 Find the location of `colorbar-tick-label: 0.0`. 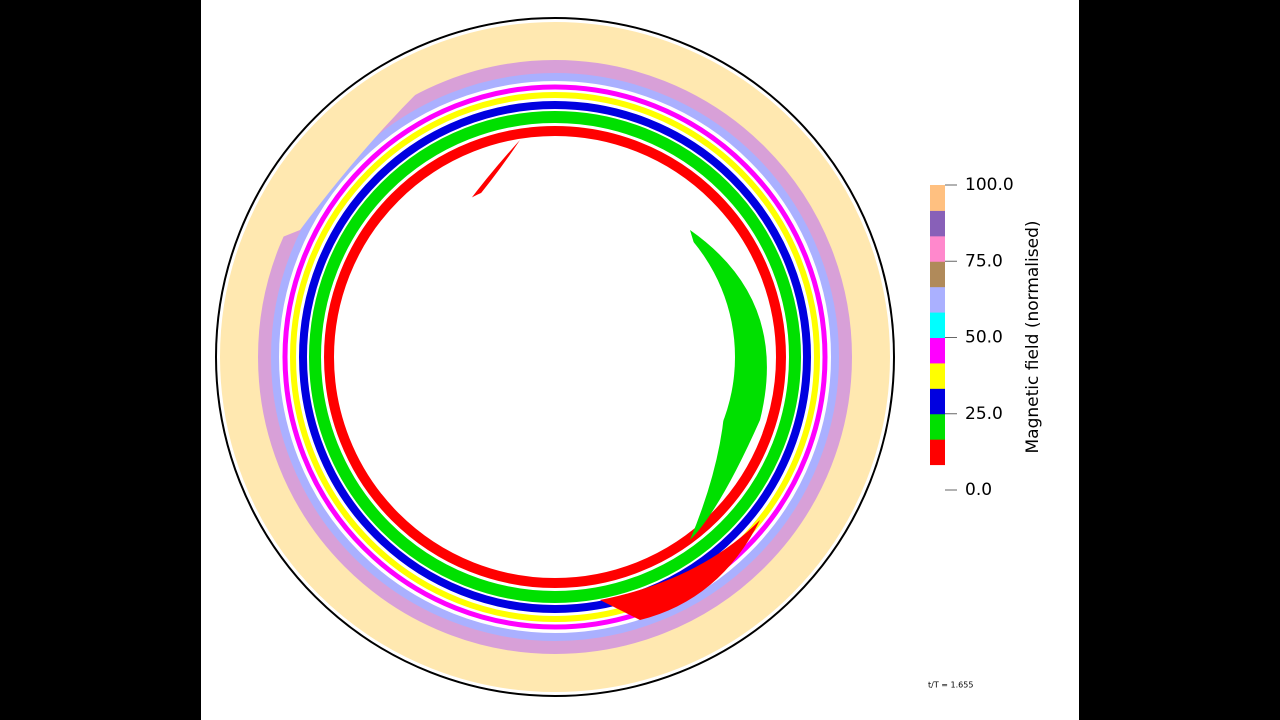

colorbar-tick-label: 0.0 is located at coordinates (978, 490).